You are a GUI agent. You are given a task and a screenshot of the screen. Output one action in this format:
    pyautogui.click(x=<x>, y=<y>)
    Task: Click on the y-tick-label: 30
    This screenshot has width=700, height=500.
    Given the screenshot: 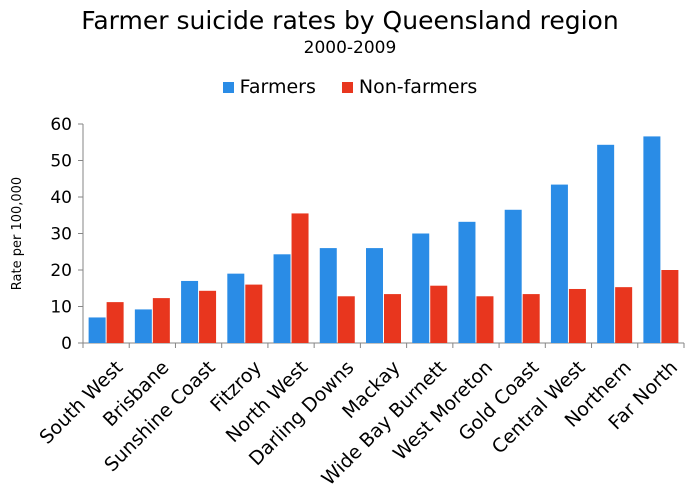 What is the action you would take?
    pyautogui.click(x=61, y=235)
    